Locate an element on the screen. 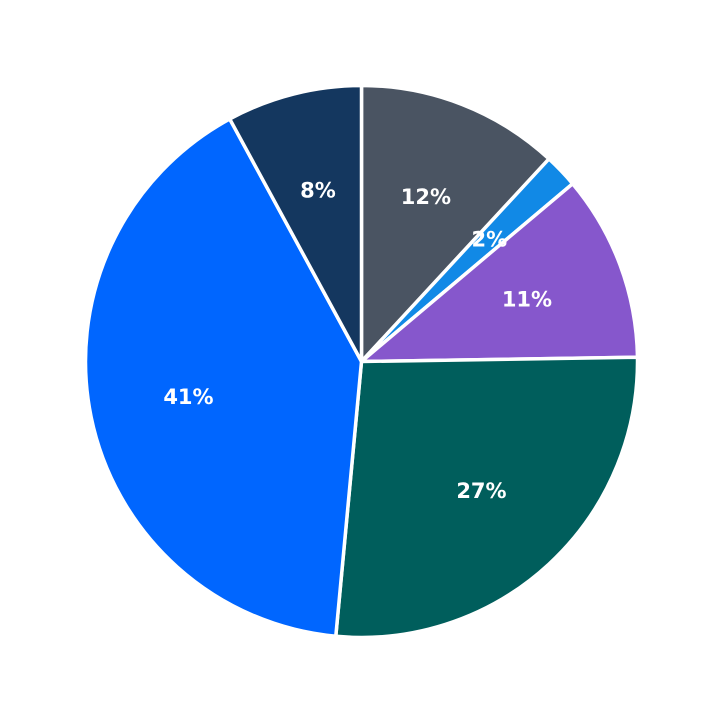  pie-slice-label-2: 11% is located at coordinates (527, 300).